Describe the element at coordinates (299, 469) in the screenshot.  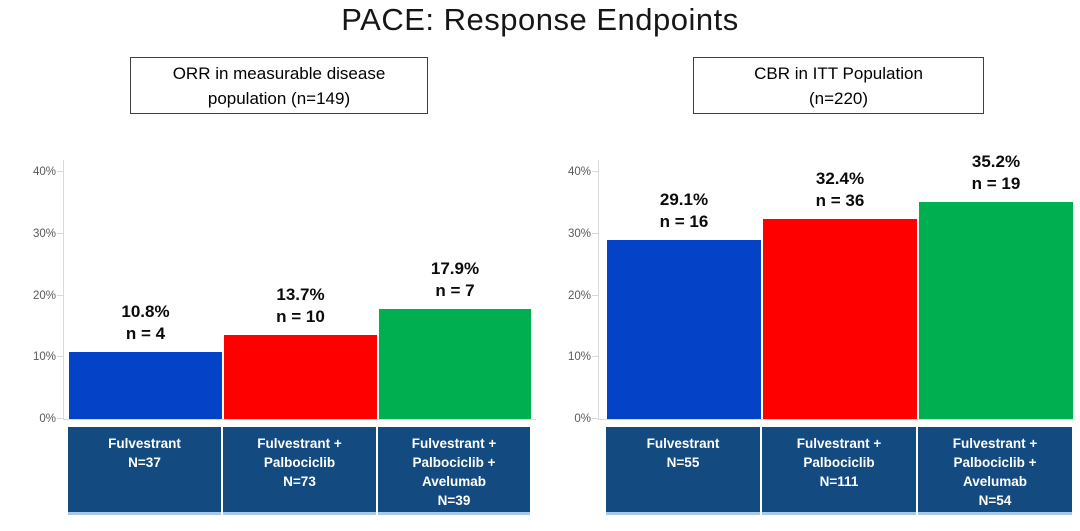
I see `orr-category-box-fulvestrant-palbociclib: Fulvestrant + Palbociclib N=73` at that location.